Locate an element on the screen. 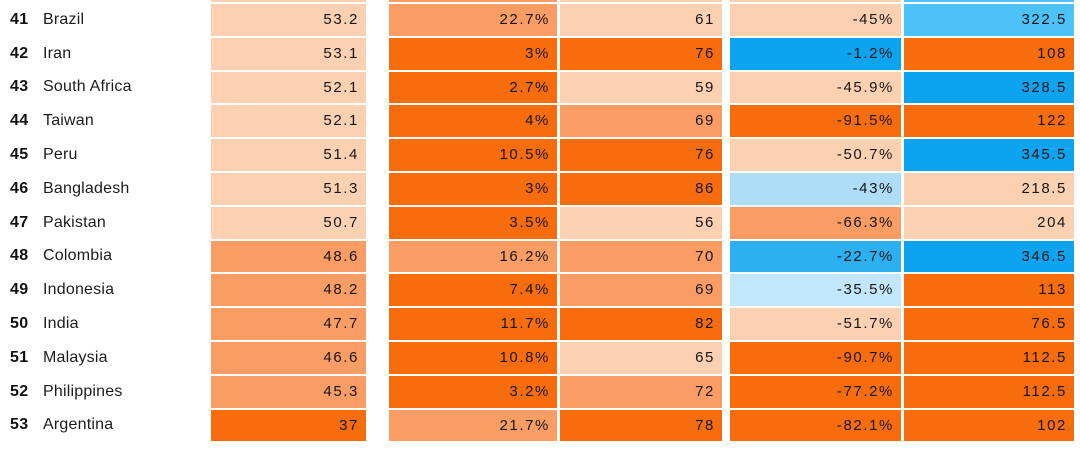 The image size is (1080, 450). table-row: 45 Peru 51.4 10.5% 76 -50.7% 345.5 is located at coordinates (540, 155).